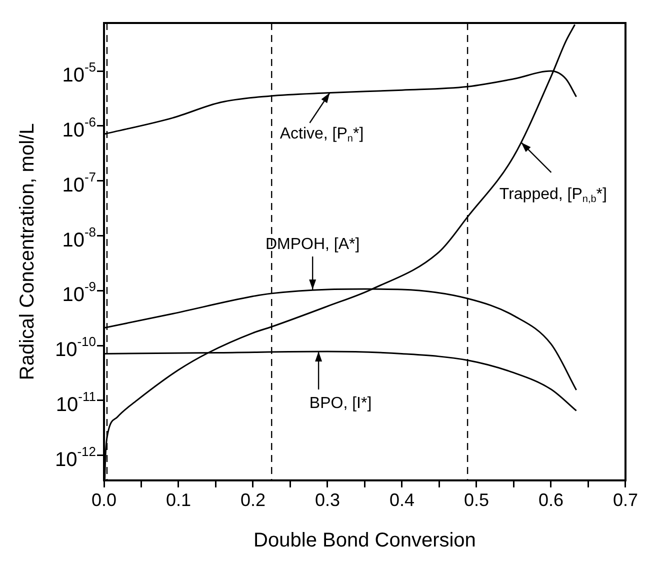 The height and width of the screenshot is (565, 649). Describe the element at coordinates (327, 500) in the screenshot. I see `x-tick-label: 0.3` at that location.